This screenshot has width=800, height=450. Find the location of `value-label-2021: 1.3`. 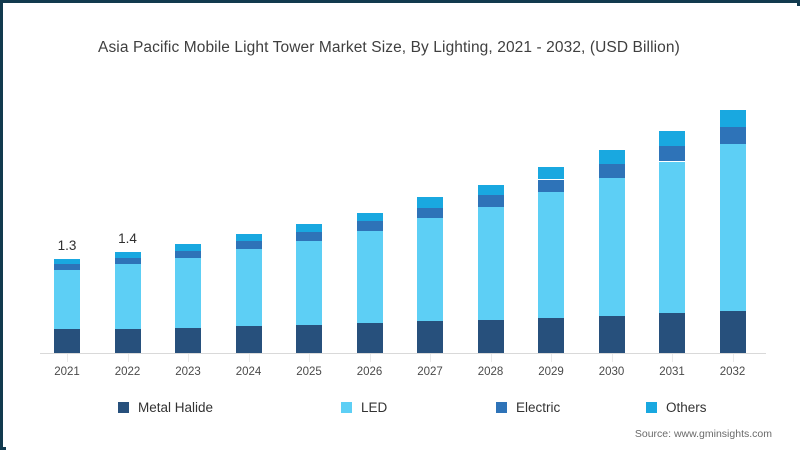

value-label-2021: 1.3 is located at coordinates (67, 246).